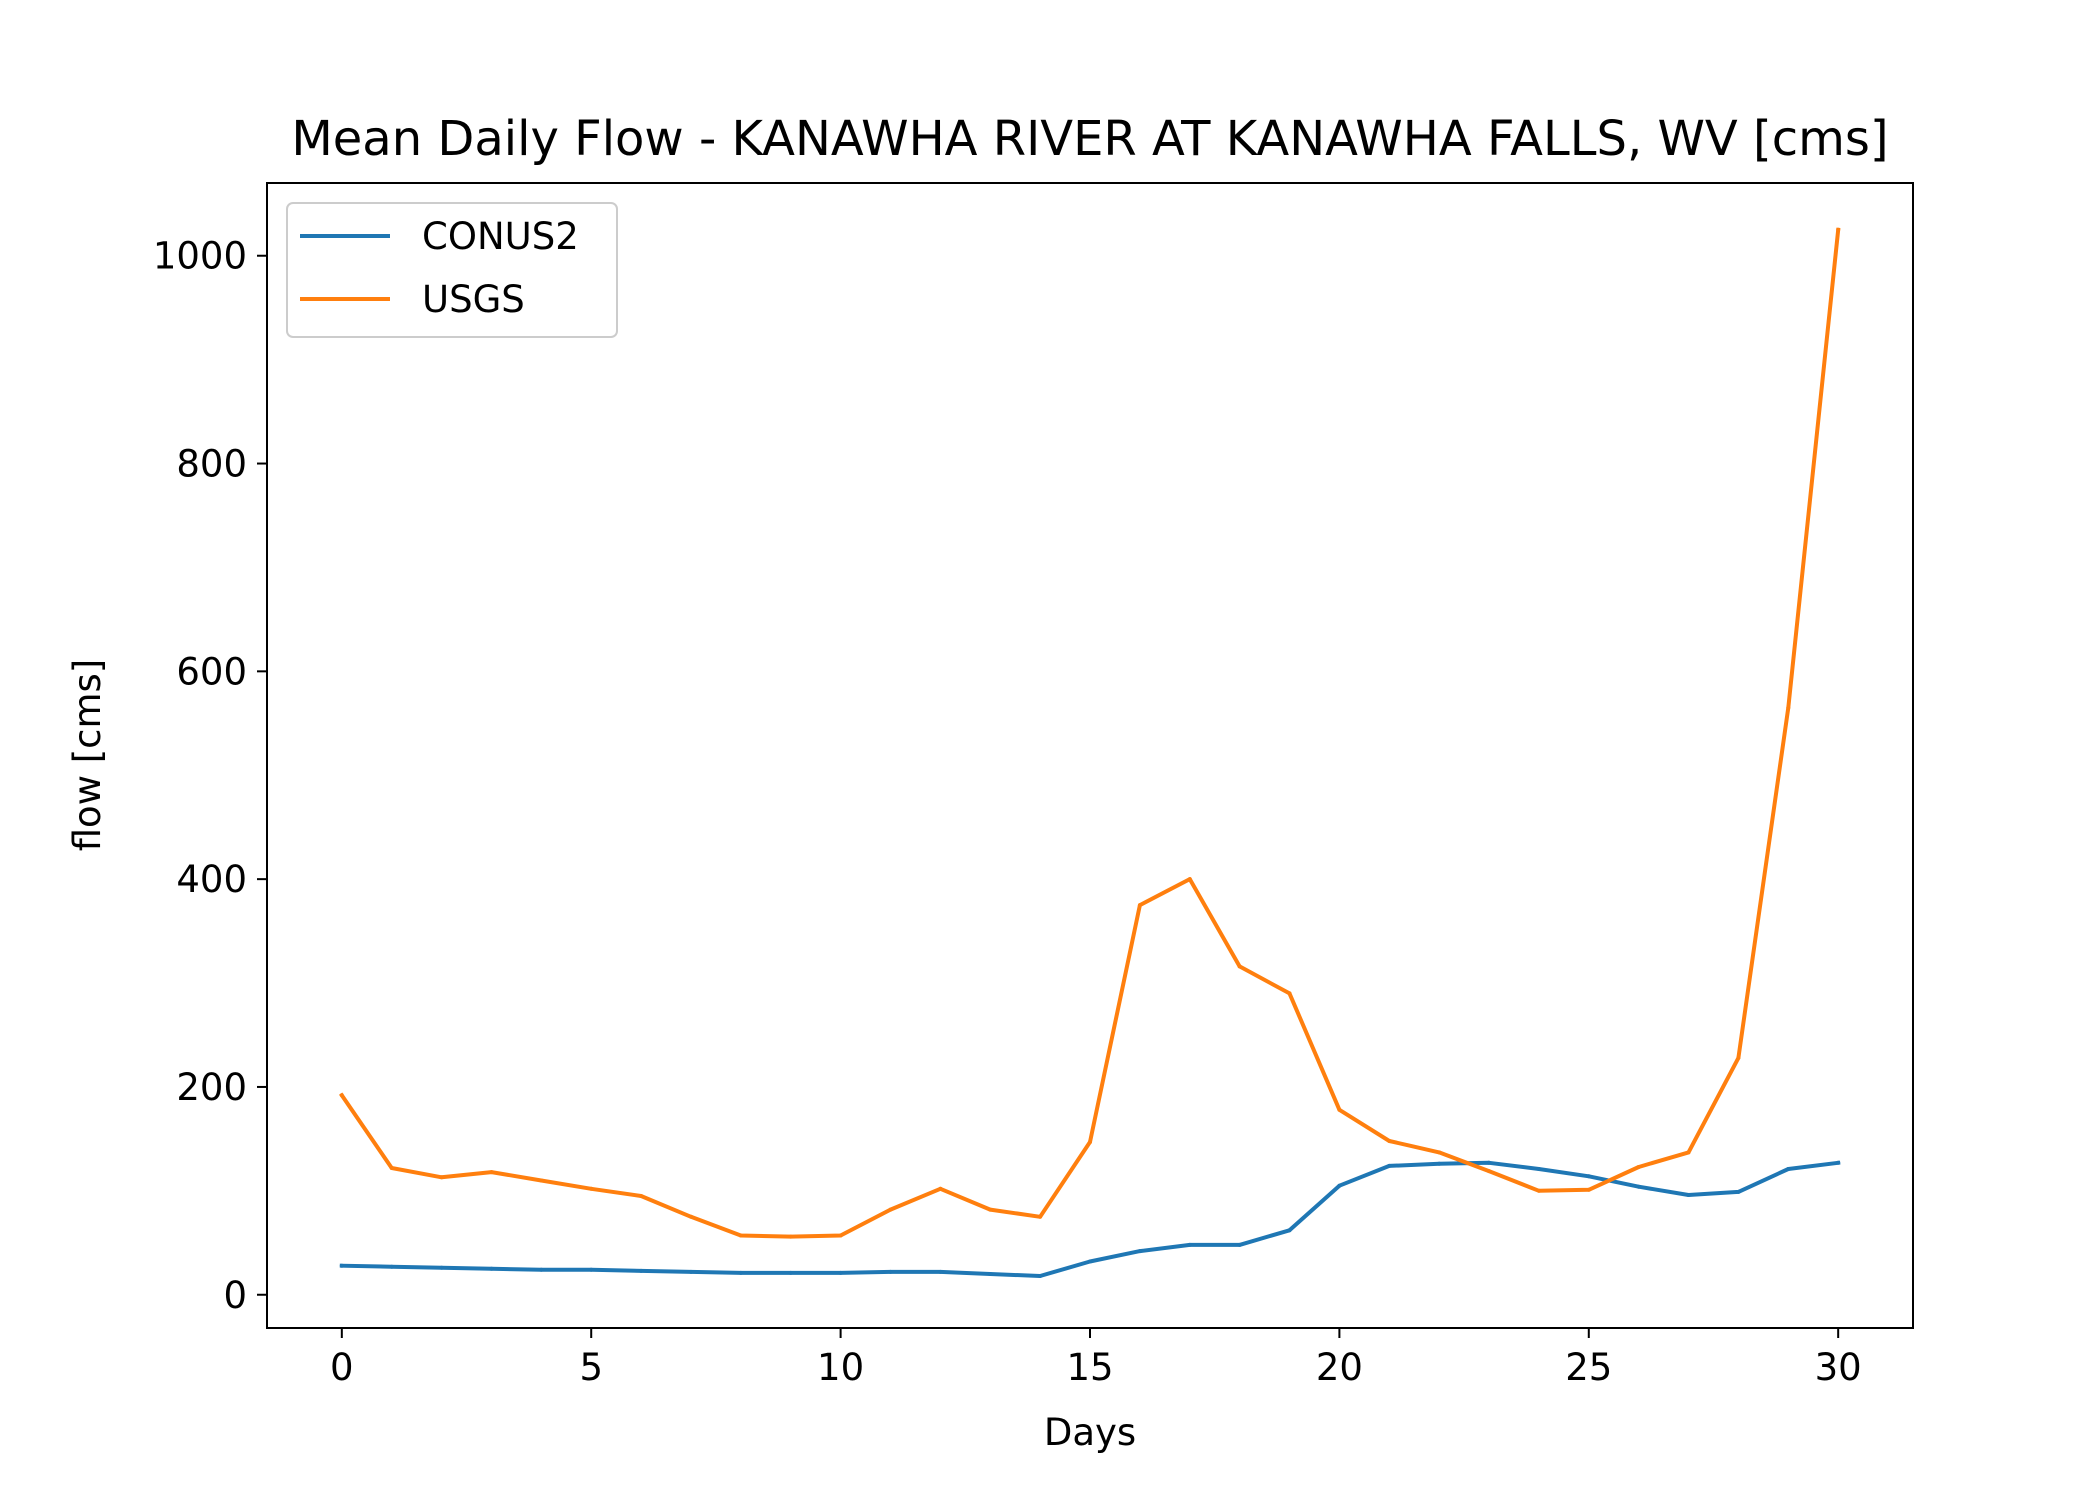  I want to click on legend-label-usgs: USGS, so click(473, 299).